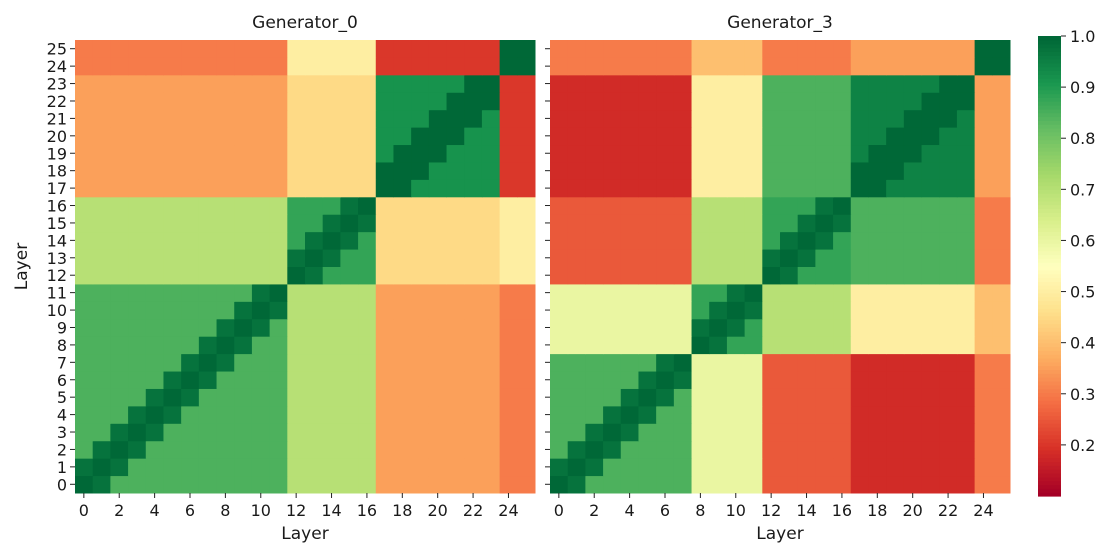 This screenshot has height=553, width=1112. I want to click on x-tick-label: 12, so click(296, 510).